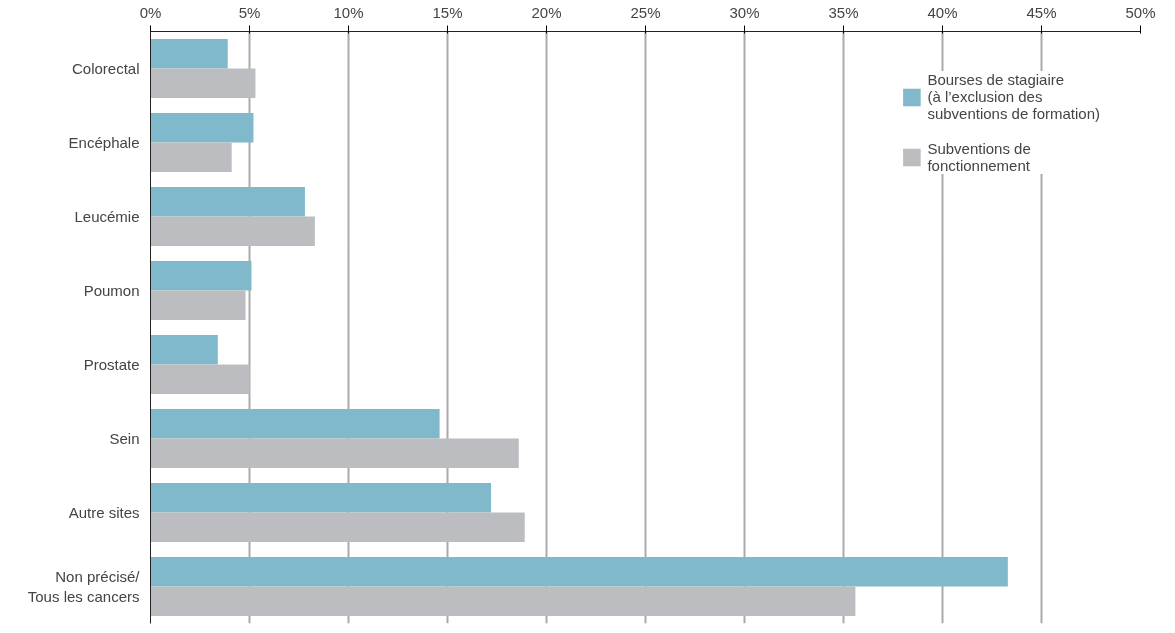 The height and width of the screenshot is (633, 1175). What do you see at coordinates (1041, 12) in the screenshot?
I see `x-tick-label: 45%` at bounding box center [1041, 12].